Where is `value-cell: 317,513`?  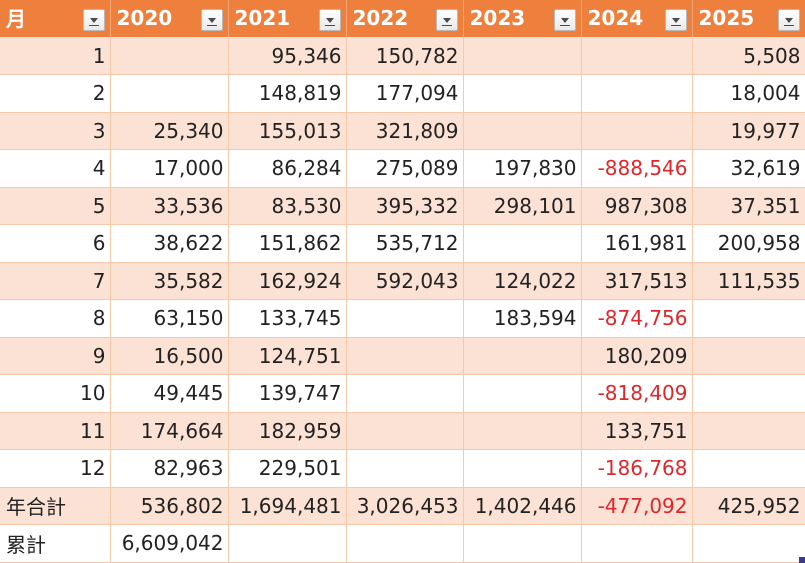 value-cell: 317,513 is located at coordinates (637, 281).